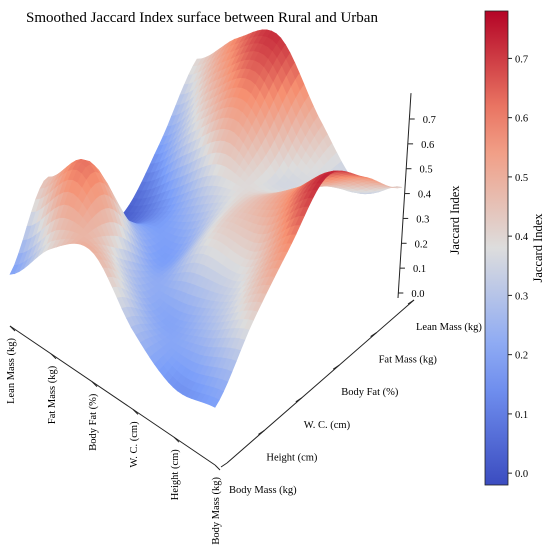 The height and width of the screenshot is (554, 550). I want to click on colorbar-tick-label: 0.5, so click(521, 178).